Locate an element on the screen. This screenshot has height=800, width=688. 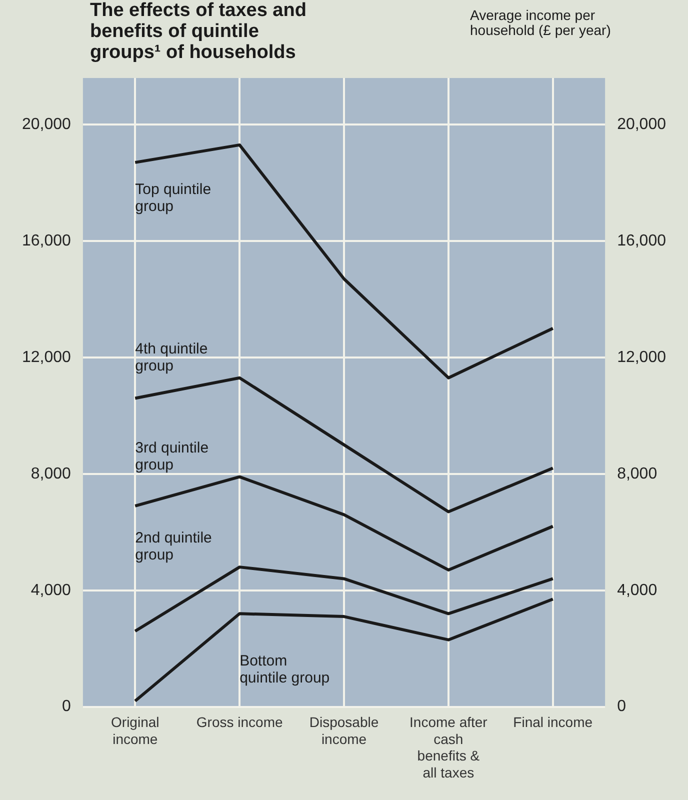
y-tick-label: 8,000 is located at coordinates (51, 473).